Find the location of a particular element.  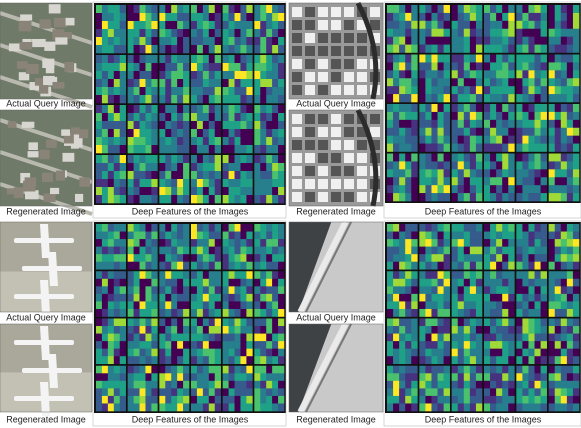

plane-wing is located at coordinates (45, 297).